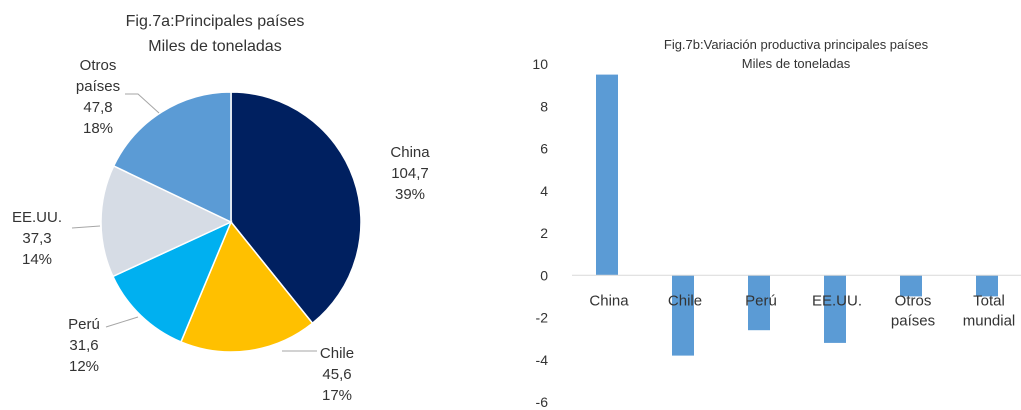  Describe the element at coordinates (542, 318) in the screenshot. I see `y-tick-label: -2` at that location.